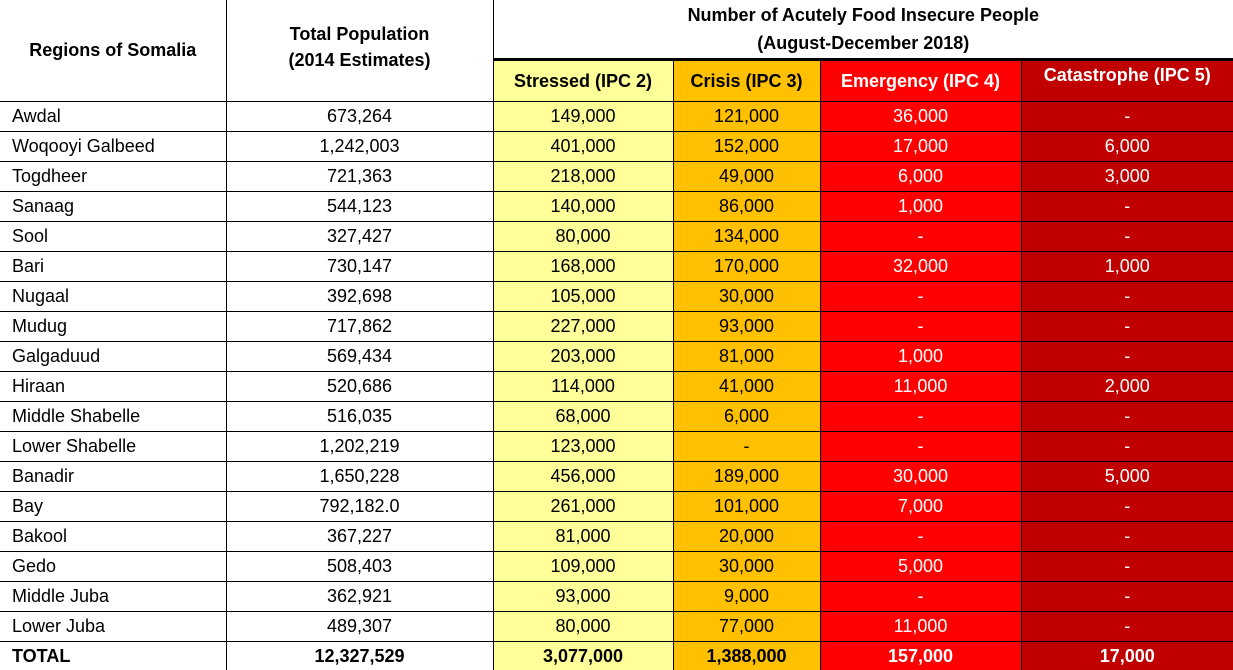 This screenshot has height=670, width=1233. I want to click on cell-ipc2: 109,000, so click(583, 567).